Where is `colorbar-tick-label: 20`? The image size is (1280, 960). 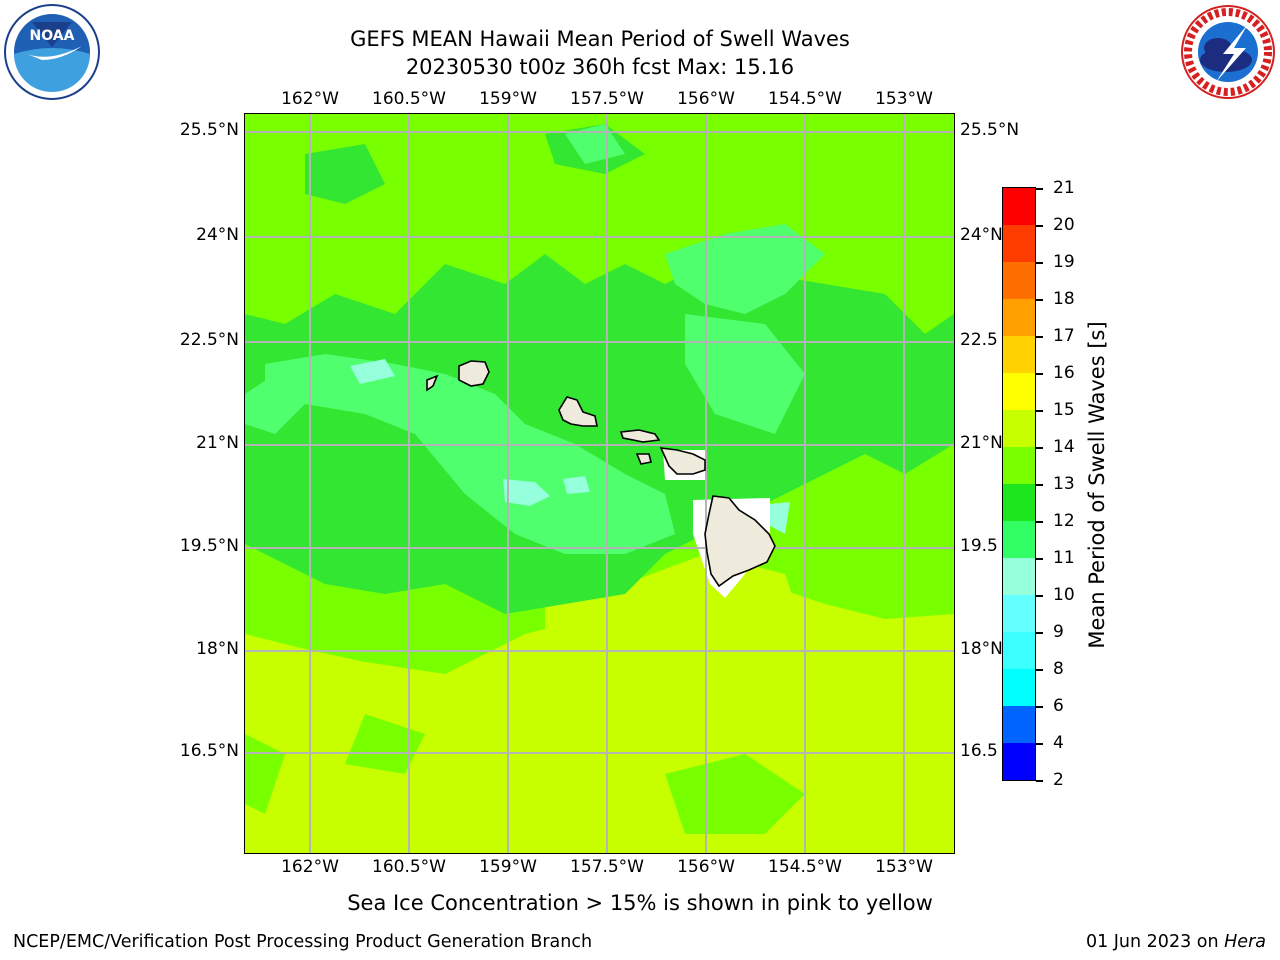
colorbar-tick-label: 20 is located at coordinates (1064, 225).